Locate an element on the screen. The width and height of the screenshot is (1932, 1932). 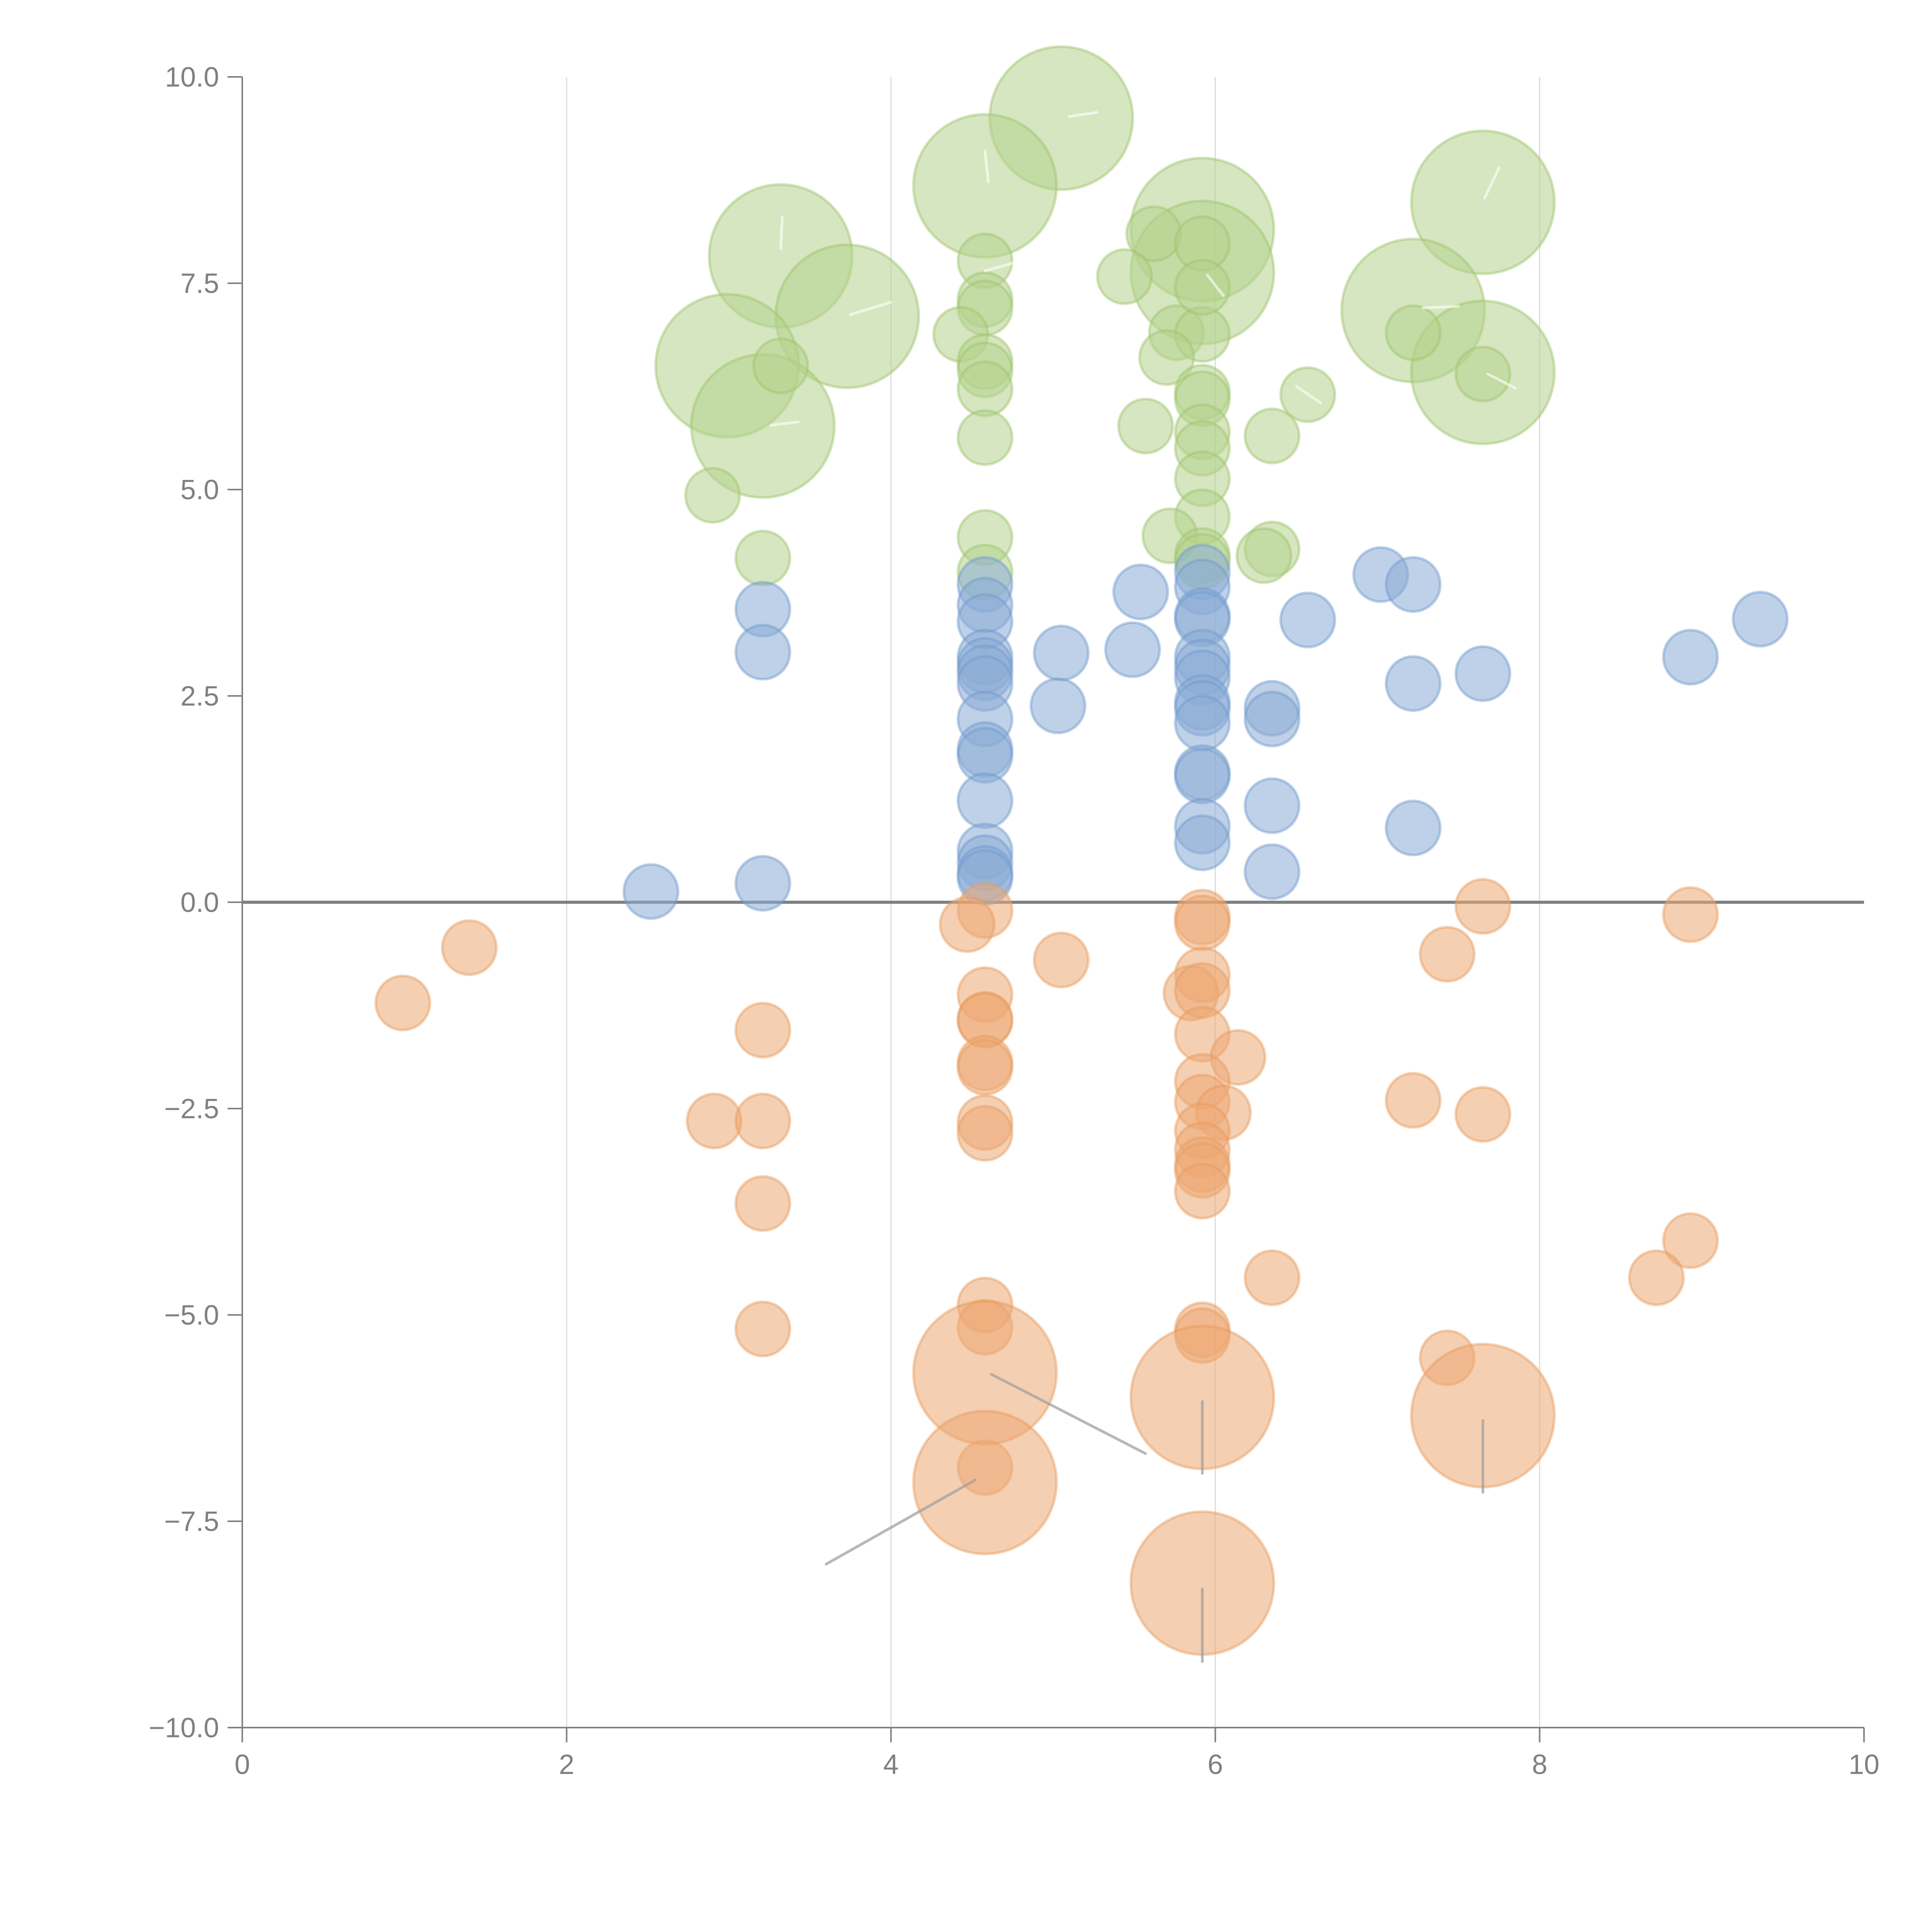
y-axis-ticks: 10.0 7.5 5.0 2.5 0.0 −2.5 −5.0 −7.5 −10.0 is located at coordinates (196, 903).